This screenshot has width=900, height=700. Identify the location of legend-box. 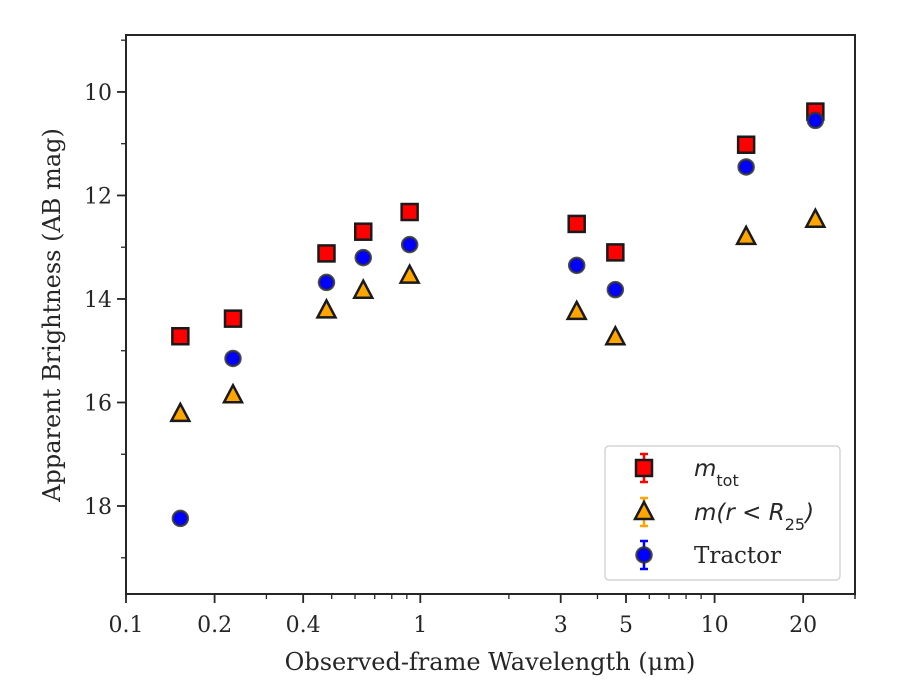
(722, 513).